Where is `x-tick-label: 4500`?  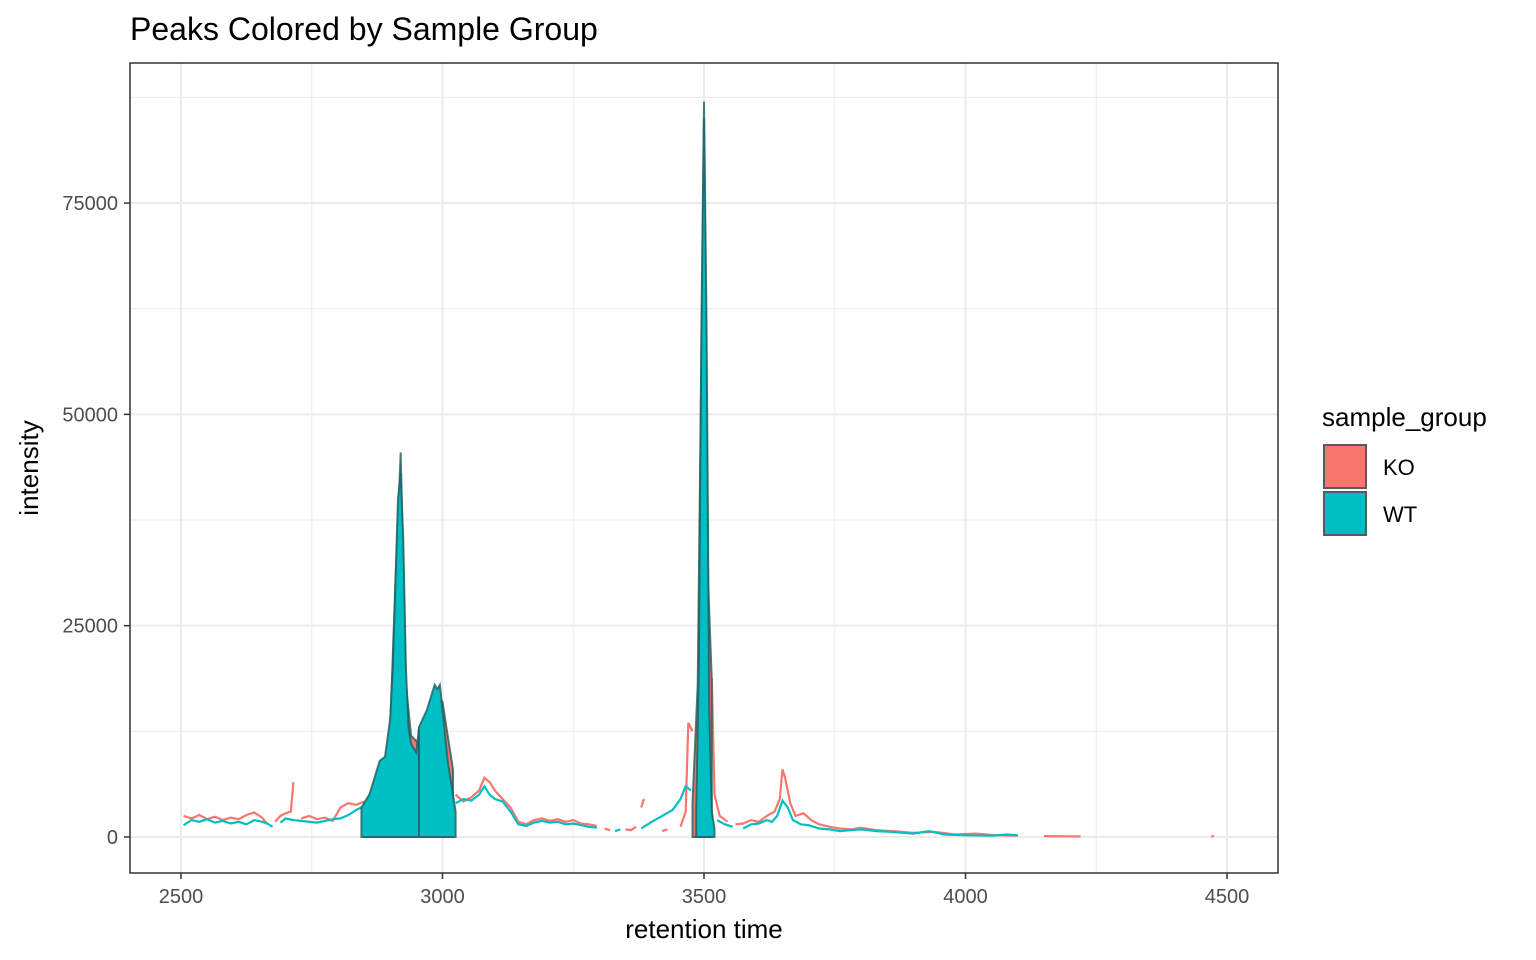 x-tick-label: 4500 is located at coordinates (1227, 897).